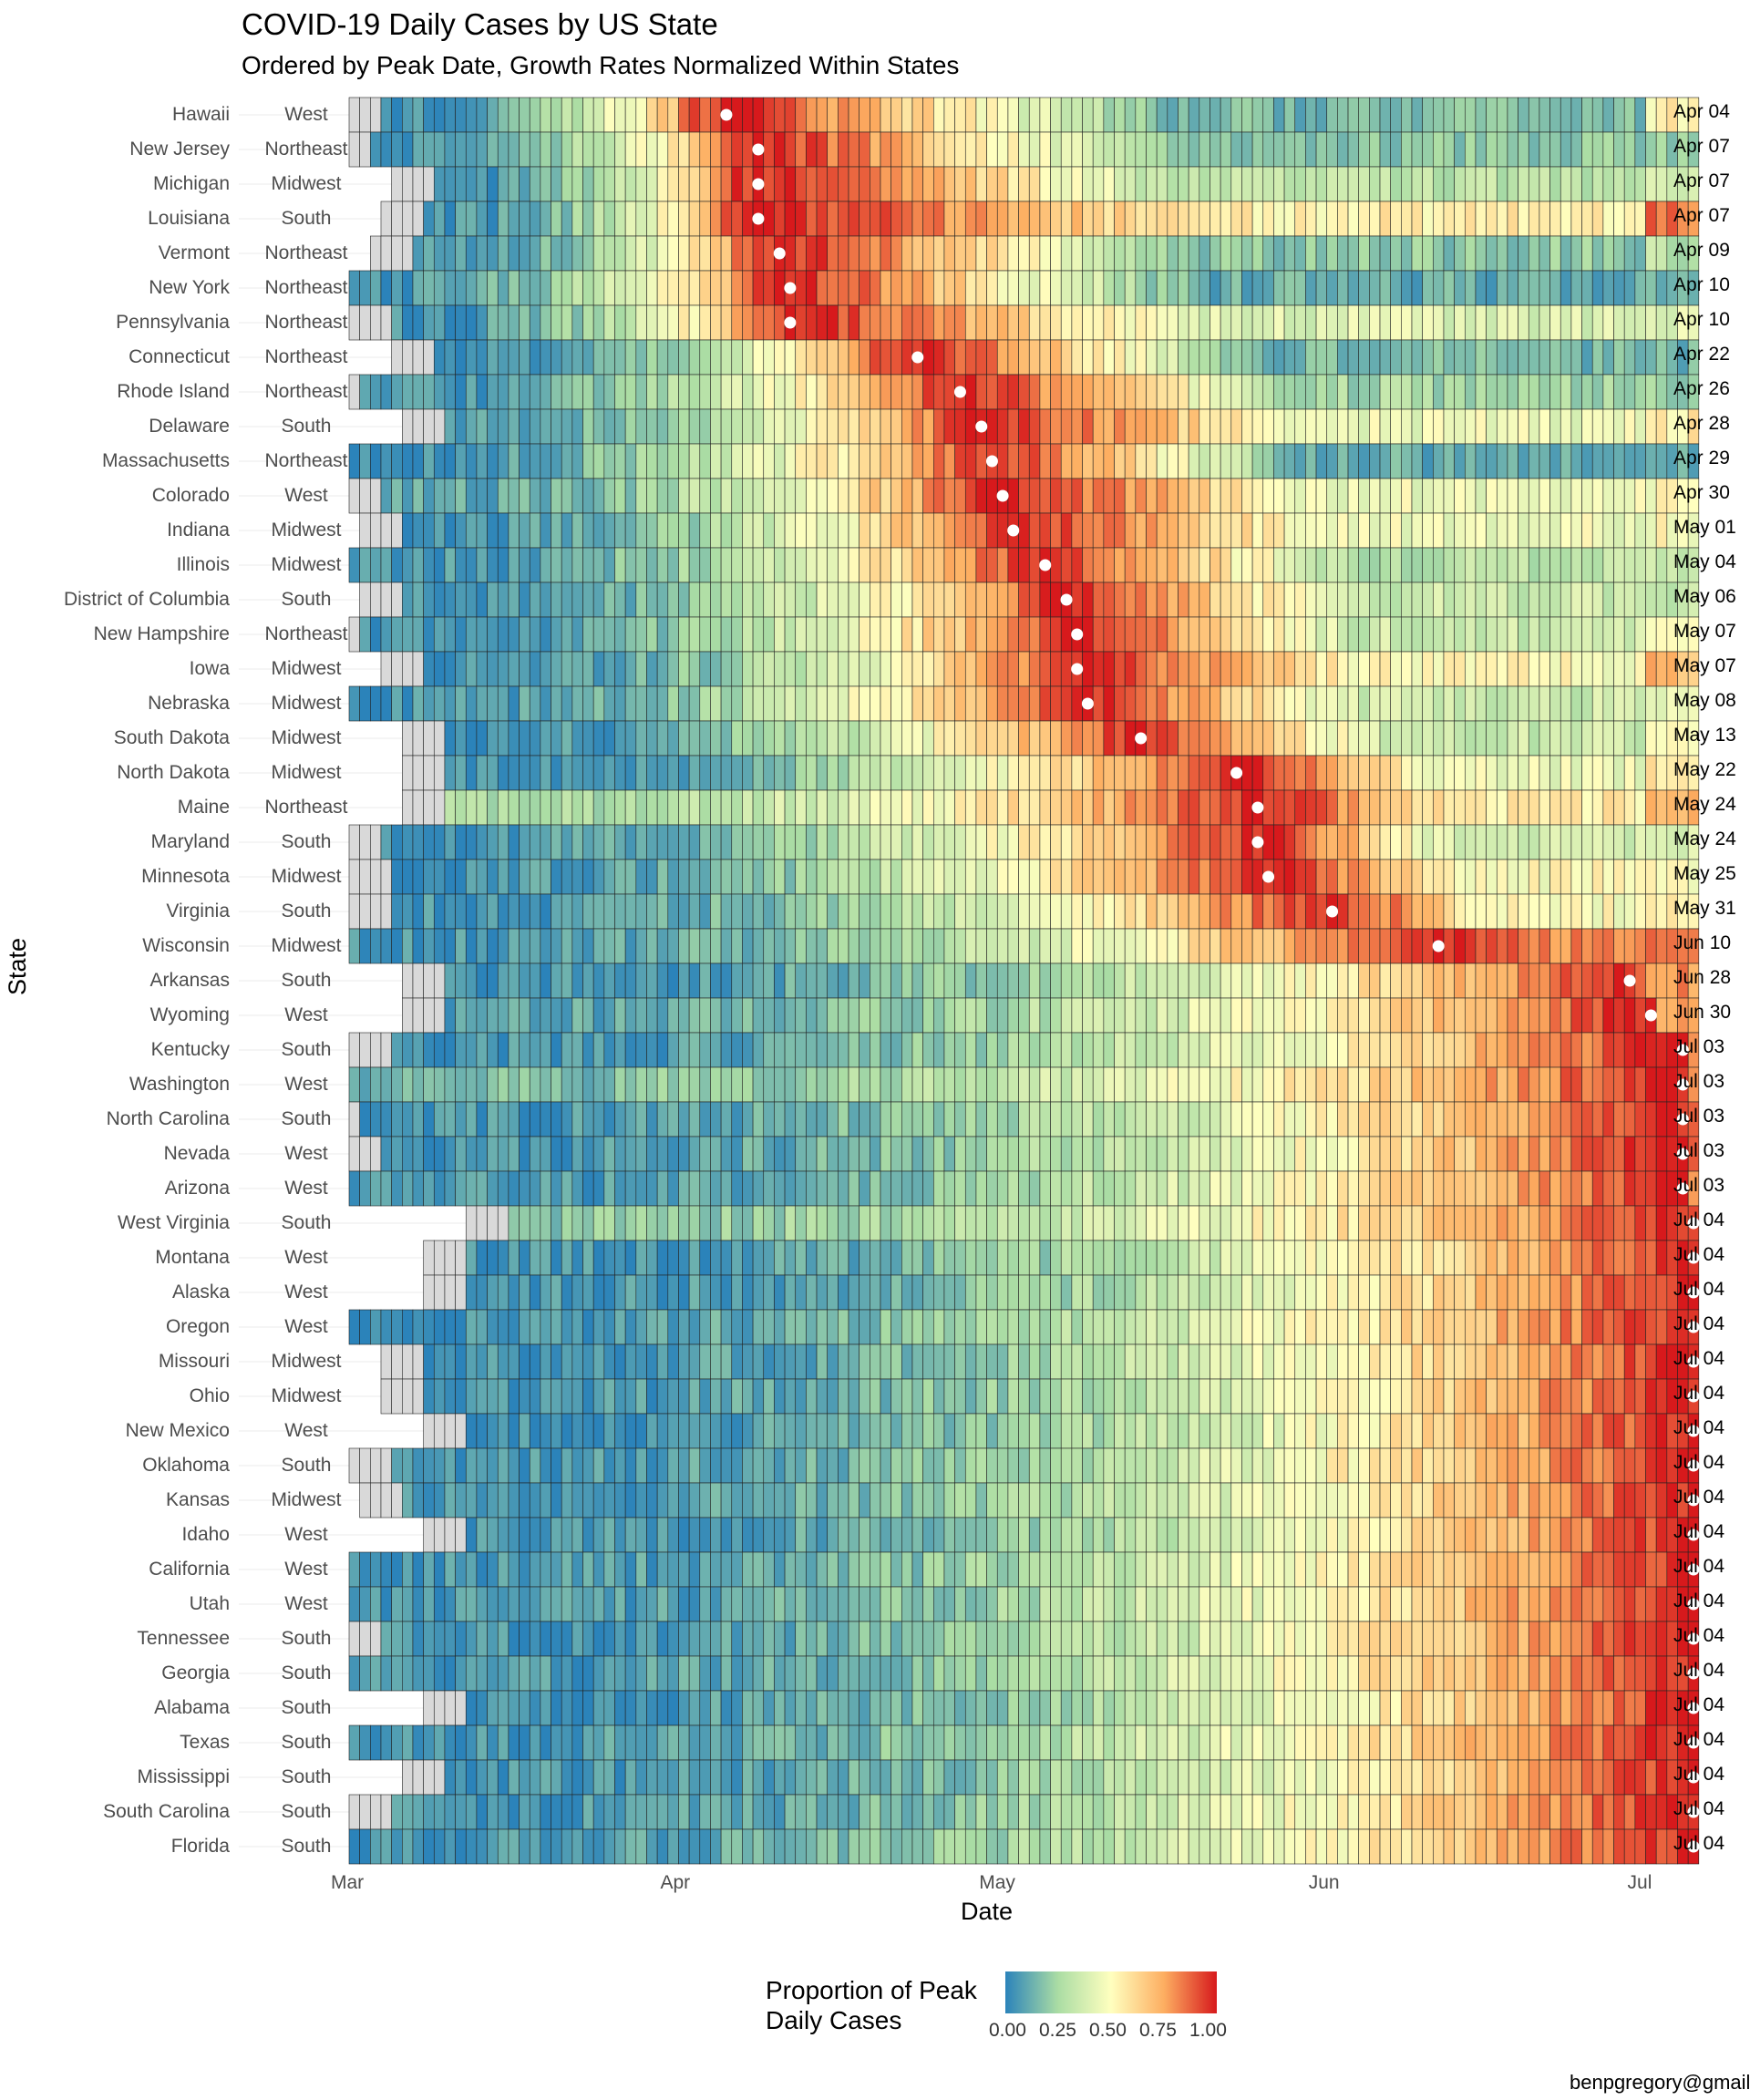  Describe the element at coordinates (1024, 1120) in the screenshot. I see `heatmap-row` at that location.